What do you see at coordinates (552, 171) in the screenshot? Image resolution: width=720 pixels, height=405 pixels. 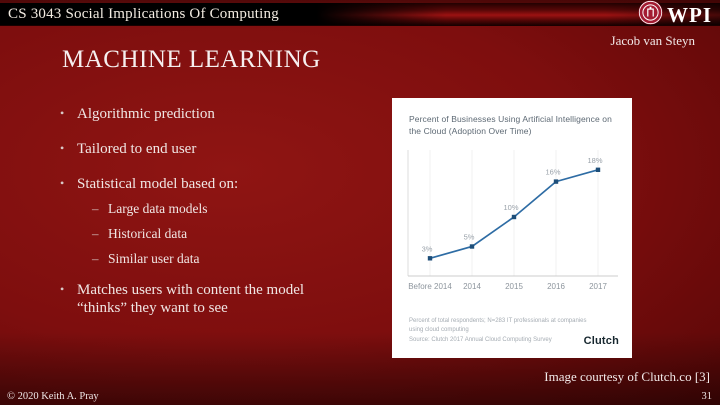 I see `data-point-label: 16%` at bounding box center [552, 171].